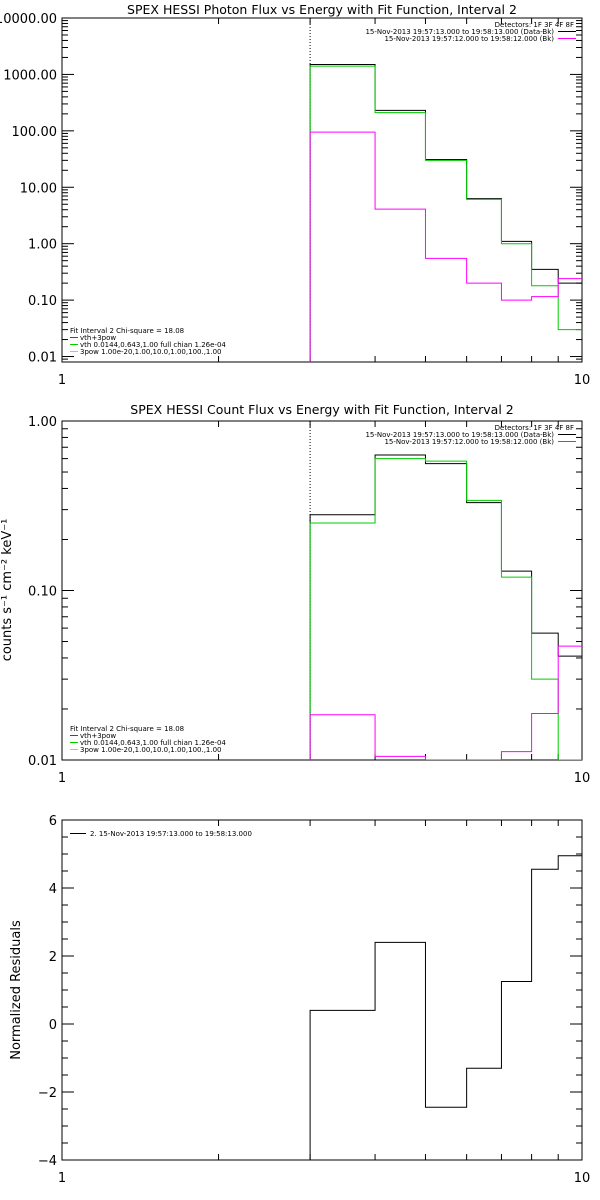 Image resolution: width=600 pixels, height=1200 pixels. What do you see at coordinates (28, 19) in the screenshot?
I see `y-tick-label: 10000.00` at bounding box center [28, 19].